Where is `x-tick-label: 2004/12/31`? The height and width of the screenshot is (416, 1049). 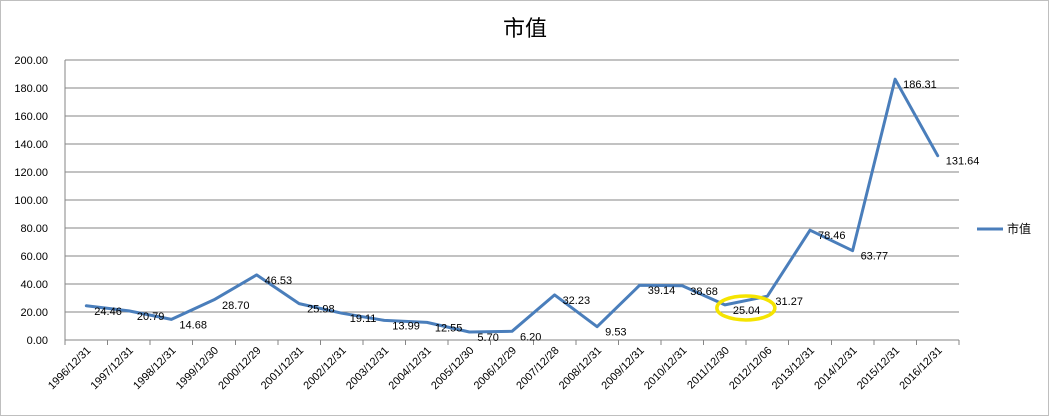
x-tick-label: 2004/12/31 is located at coordinates (410, 368).